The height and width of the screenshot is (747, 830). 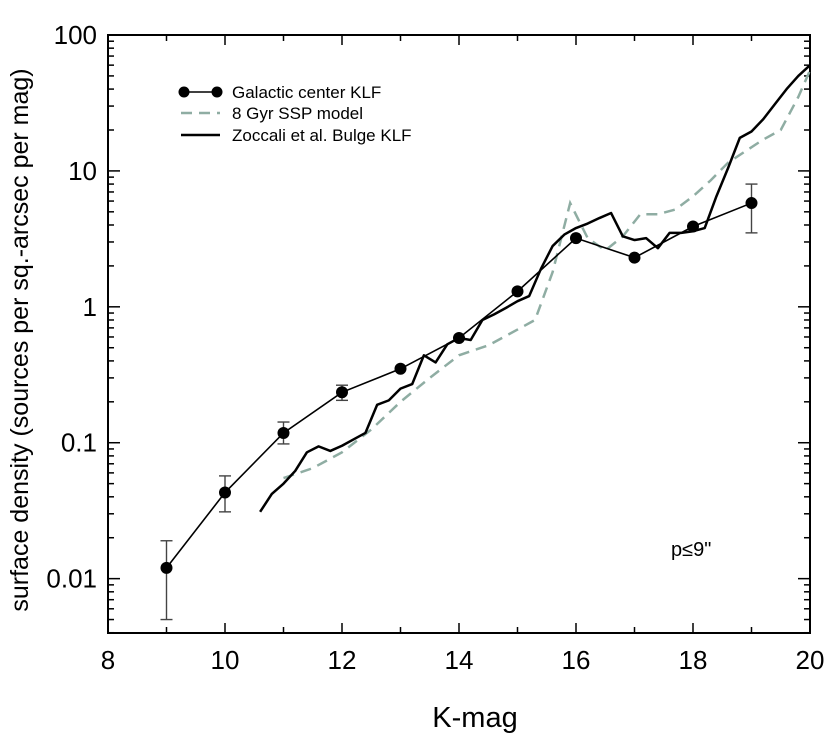 I want to click on x-tick-label: 14, so click(x=459, y=660).